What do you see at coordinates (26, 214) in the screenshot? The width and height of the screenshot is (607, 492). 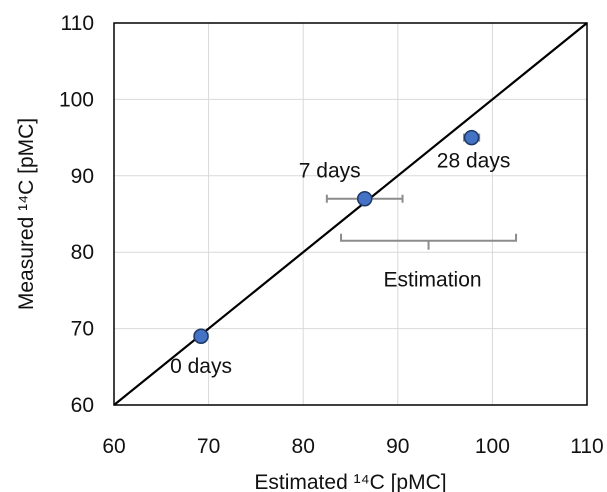 I see `y-axis-title: Measured ¹⁴C [pMC]` at bounding box center [26, 214].